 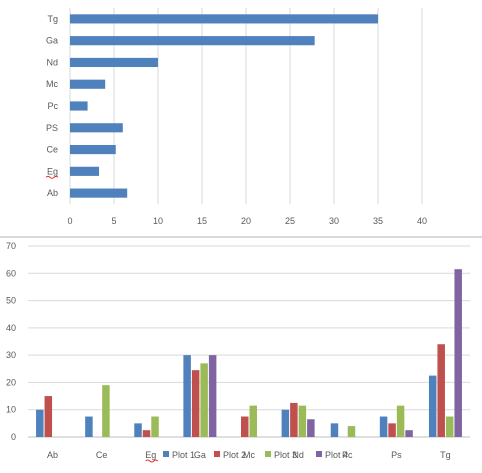 I want to click on y-tick-label: 20, so click(x=11, y=382).